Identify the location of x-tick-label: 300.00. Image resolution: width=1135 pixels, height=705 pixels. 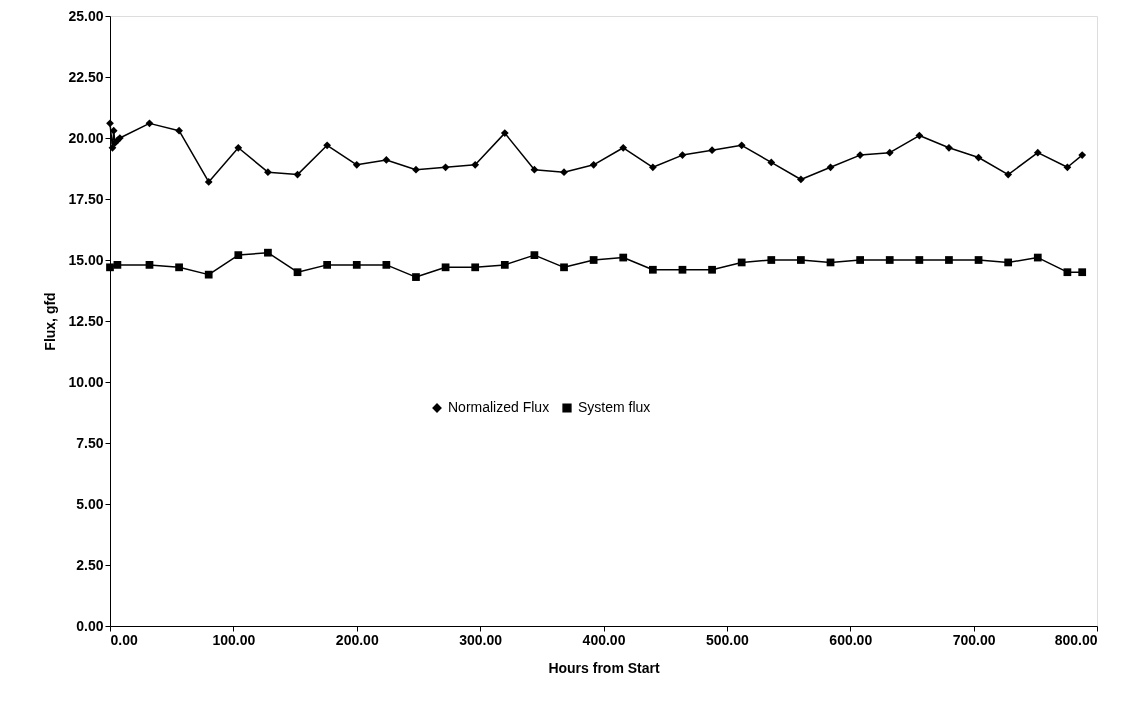
(481, 639).